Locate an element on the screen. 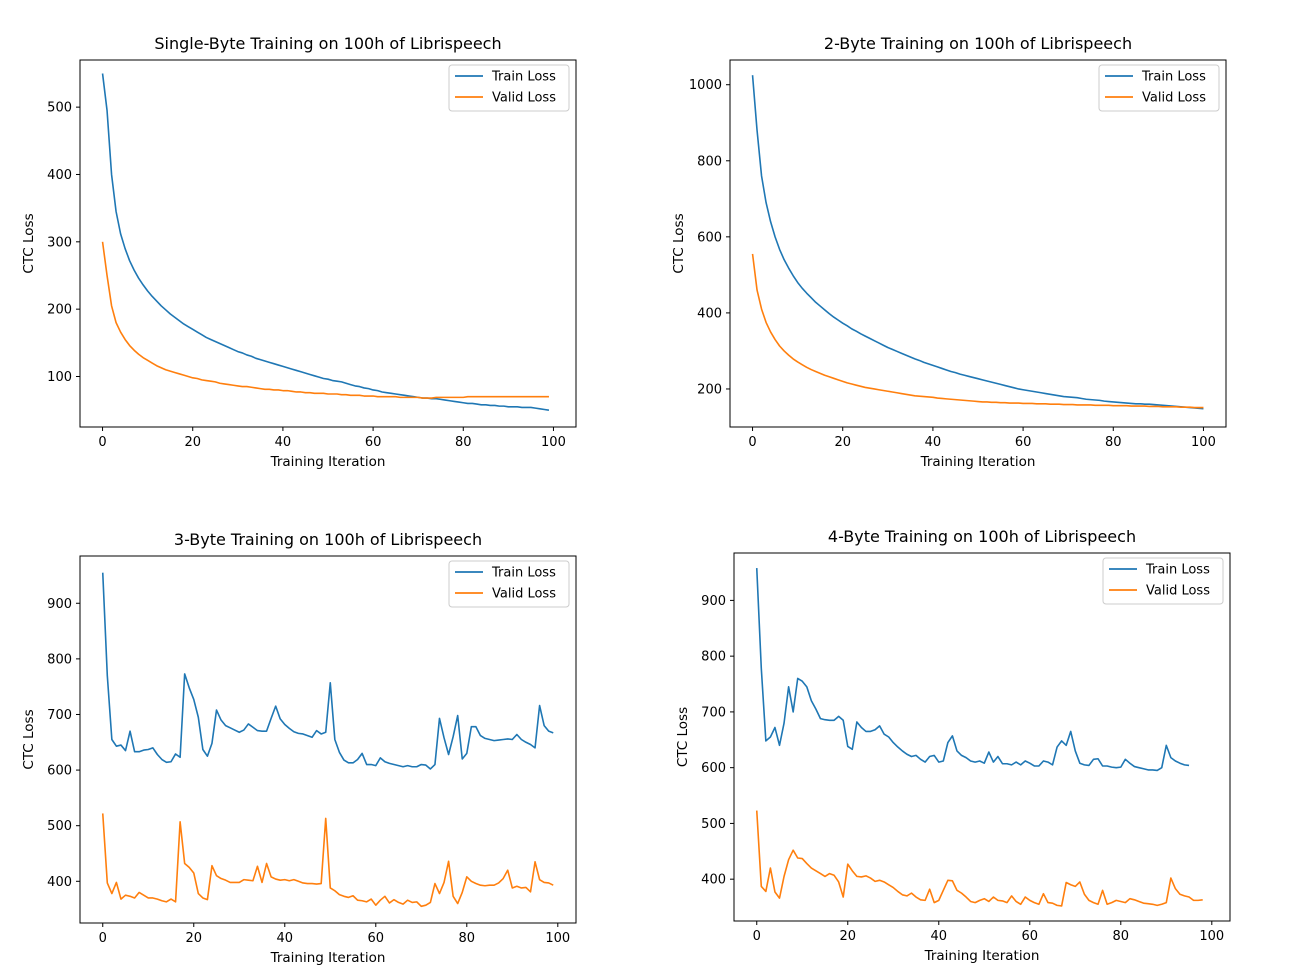  y-tick-label: 300 is located at coordinates (59, 242).